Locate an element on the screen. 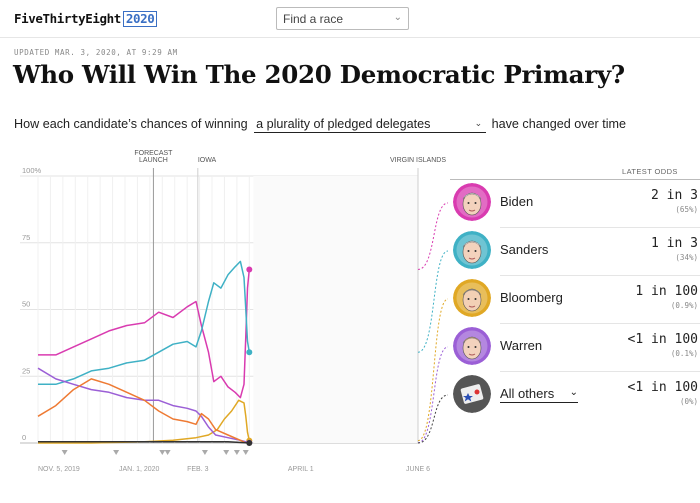  metric-dropdown-value: a plurality of pledged delegates is located at coordinates (343, 124).